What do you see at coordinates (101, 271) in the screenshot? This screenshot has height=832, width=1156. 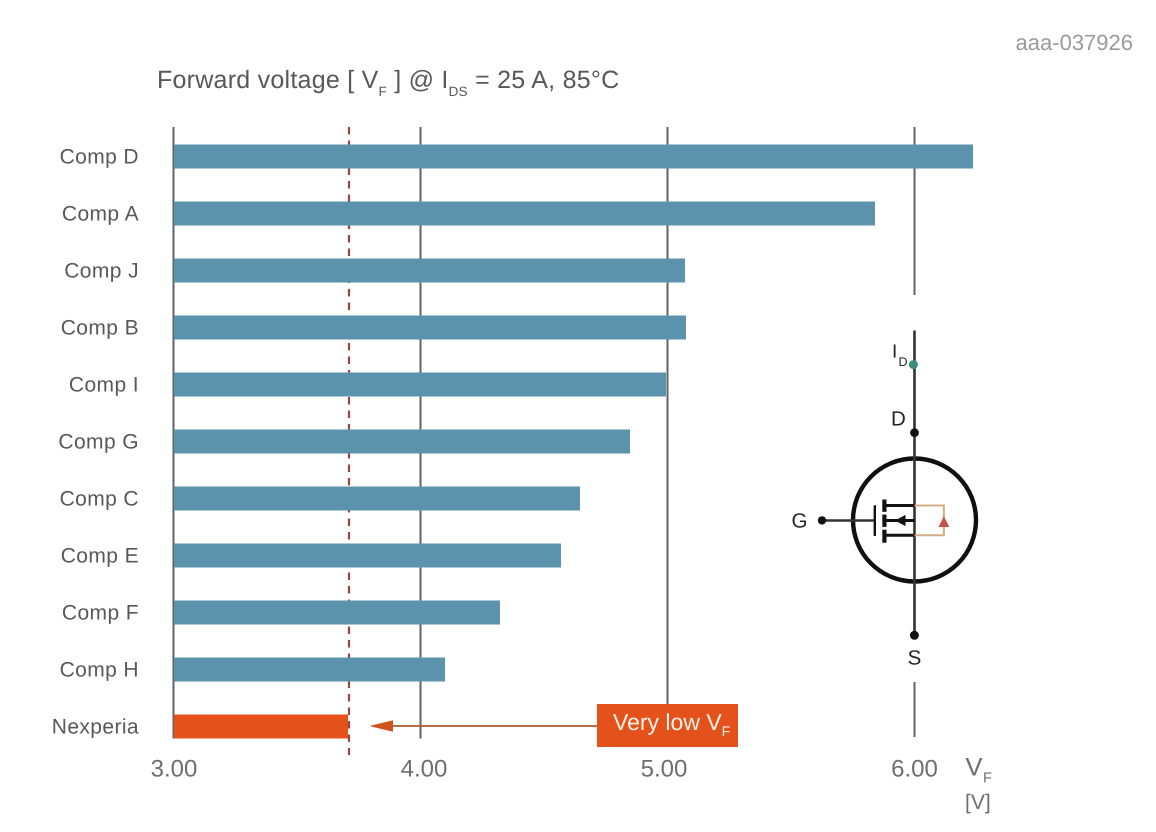 I see `svg-text: Comp J` at bounding box center [101, 271].